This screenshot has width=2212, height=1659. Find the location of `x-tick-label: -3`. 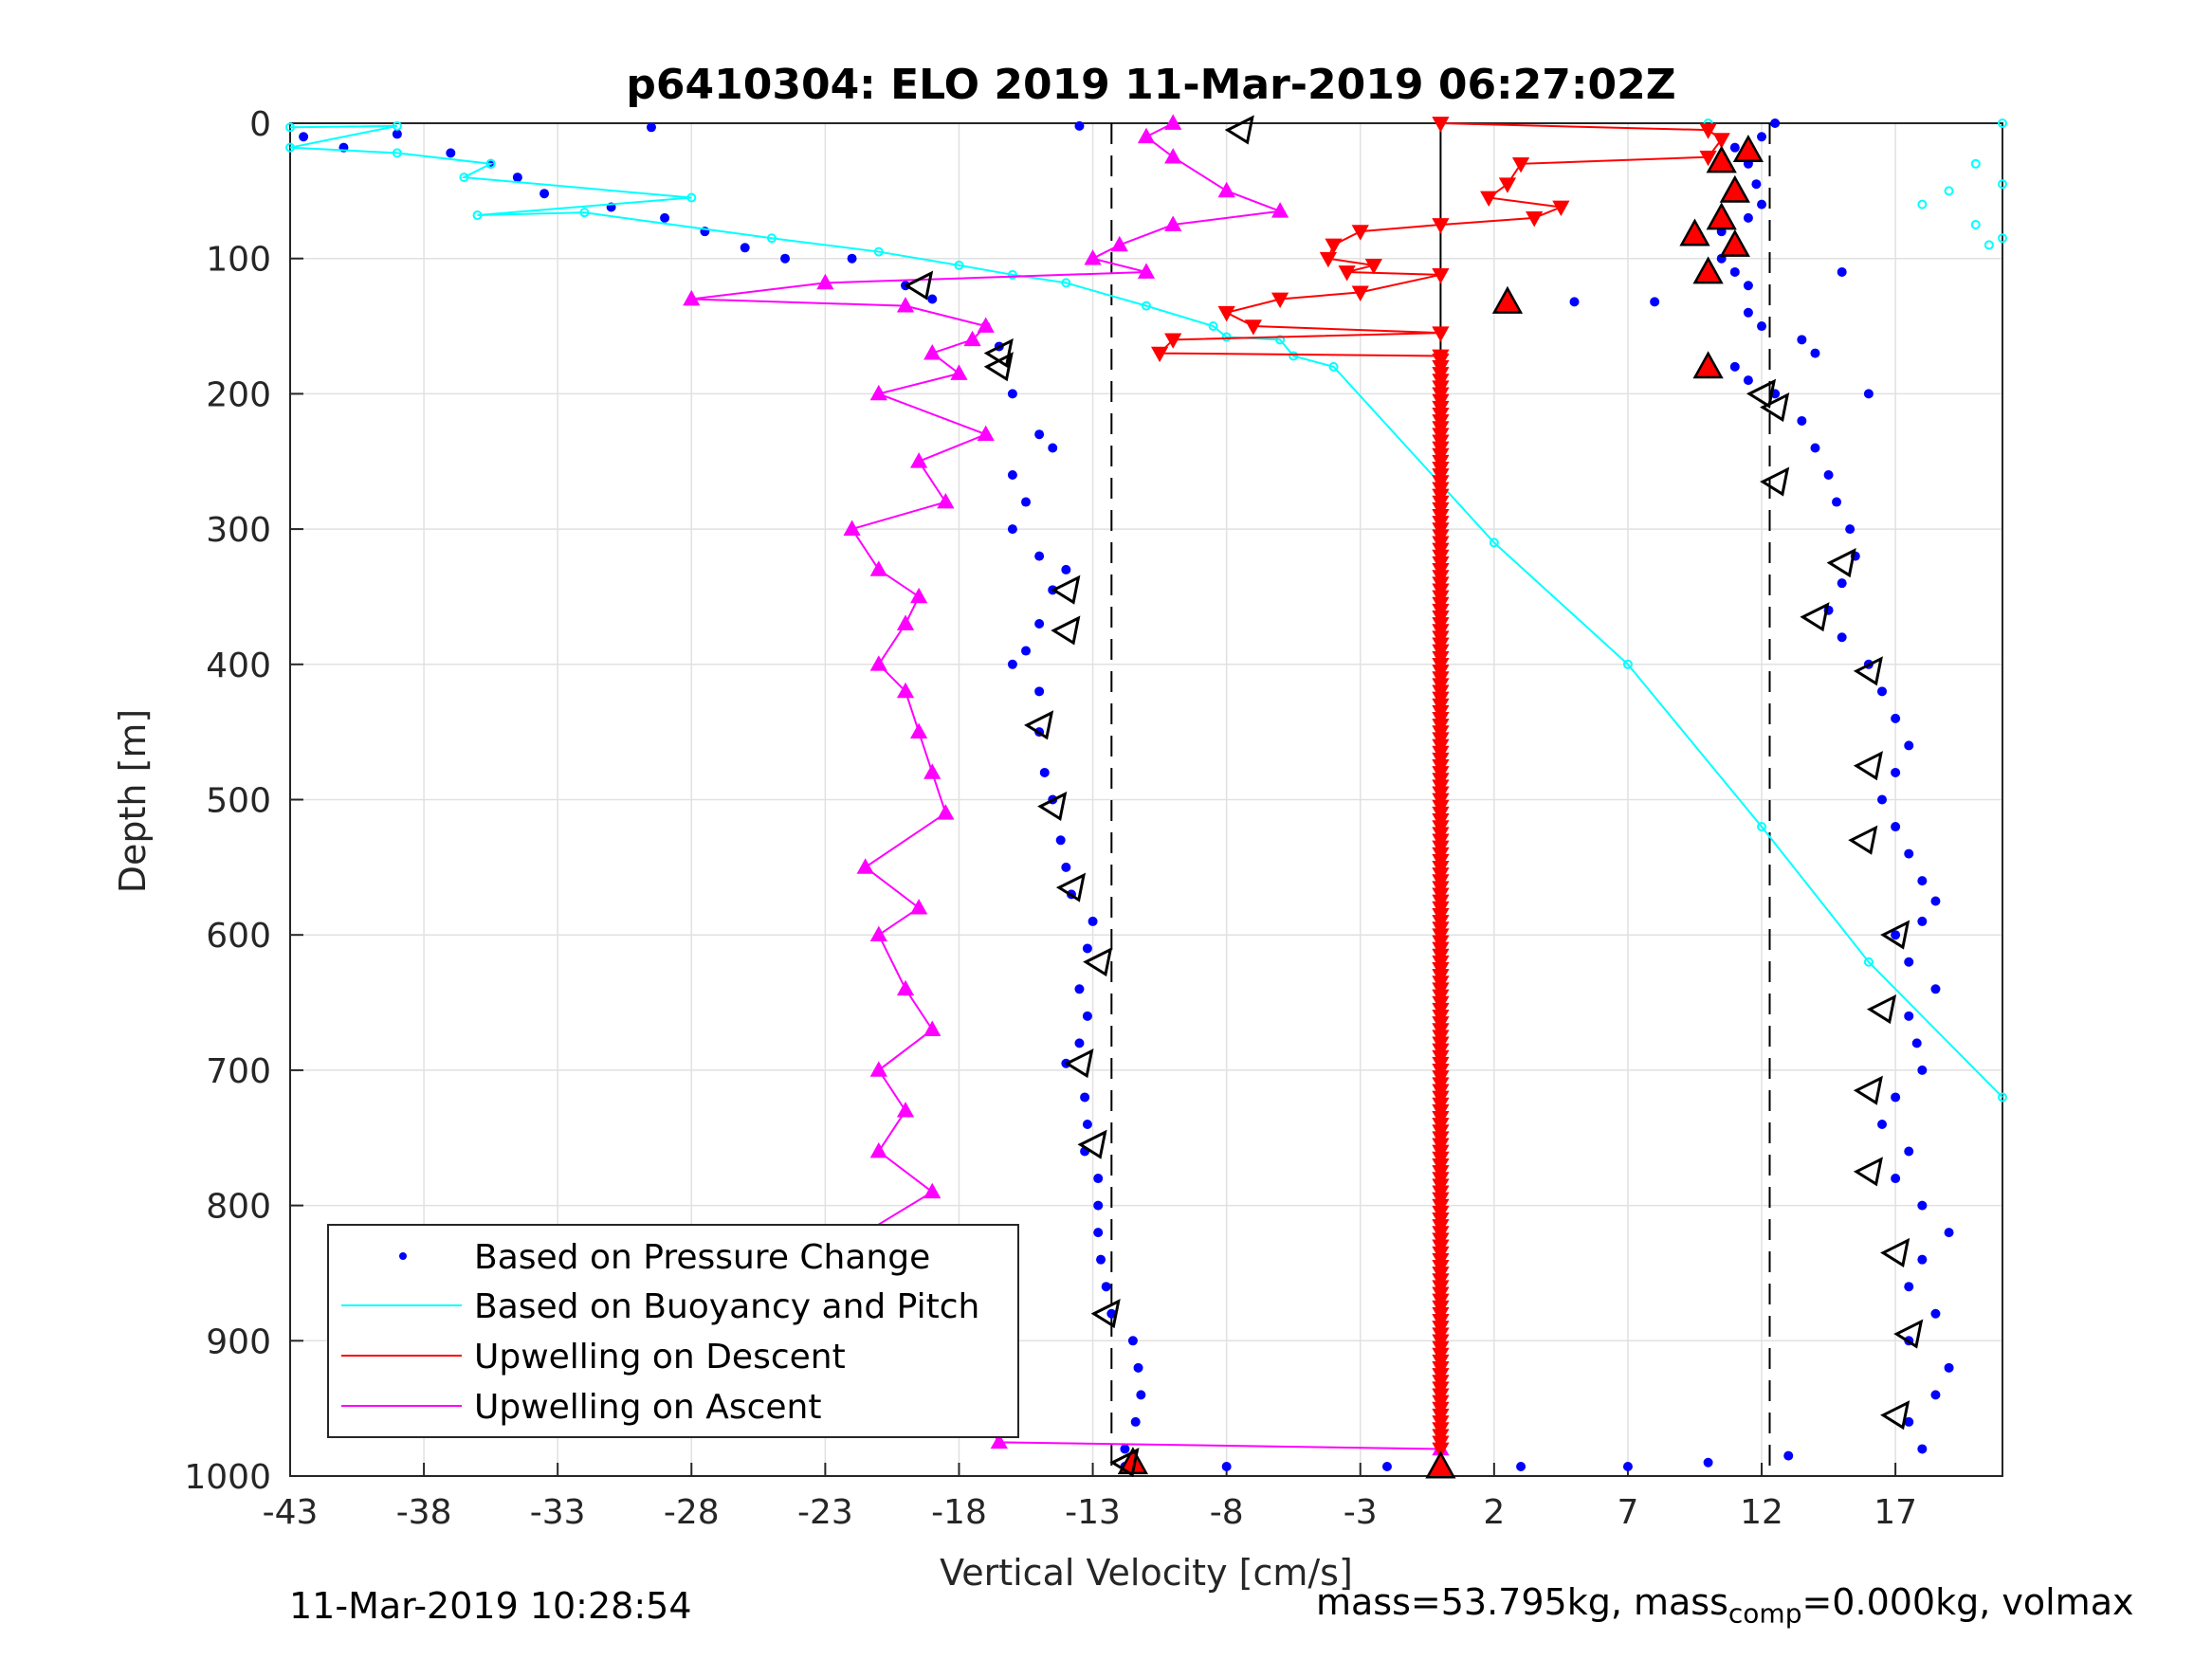

x-tick-label: -3 is located at coordinates (1361, 1512).